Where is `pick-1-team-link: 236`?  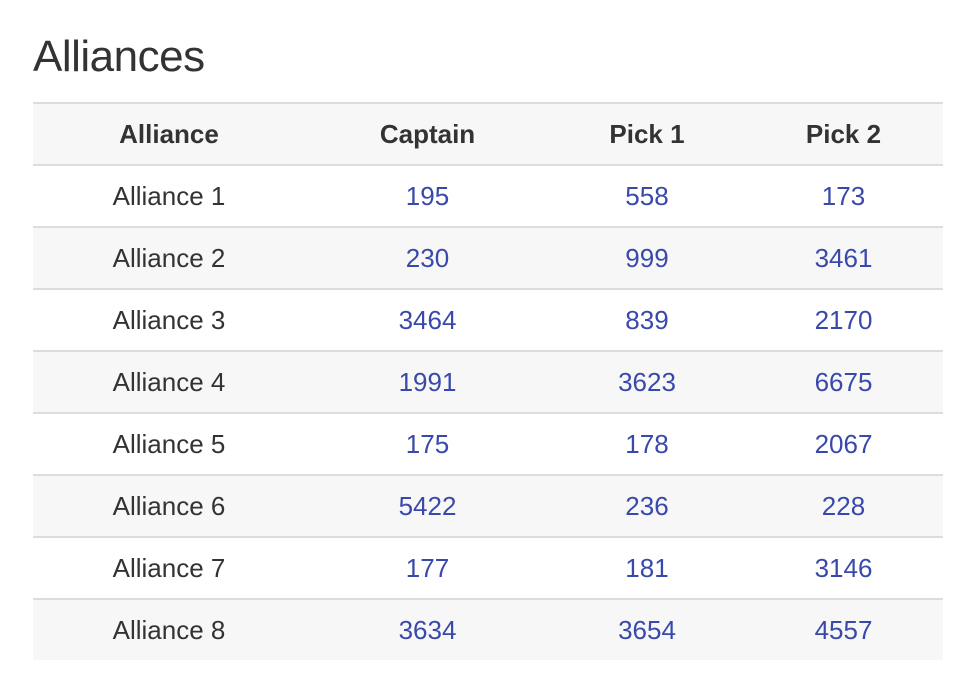 pick-1-team-link: 236 is located at coordinates (647, 505).